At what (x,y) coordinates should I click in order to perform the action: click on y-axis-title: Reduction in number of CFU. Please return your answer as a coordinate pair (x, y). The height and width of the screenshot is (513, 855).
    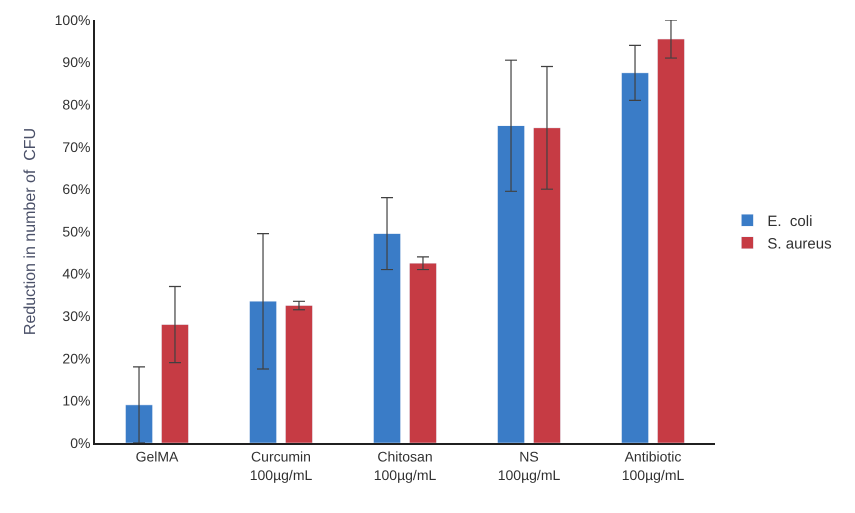
    Looking at the image, I should click on (31, 232).